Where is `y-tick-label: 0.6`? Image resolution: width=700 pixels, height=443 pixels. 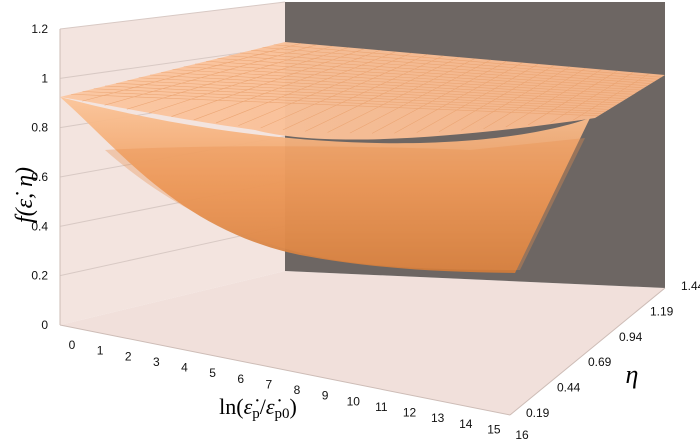
y-tick-label: 0.6 is located at coordinates (39, 177).